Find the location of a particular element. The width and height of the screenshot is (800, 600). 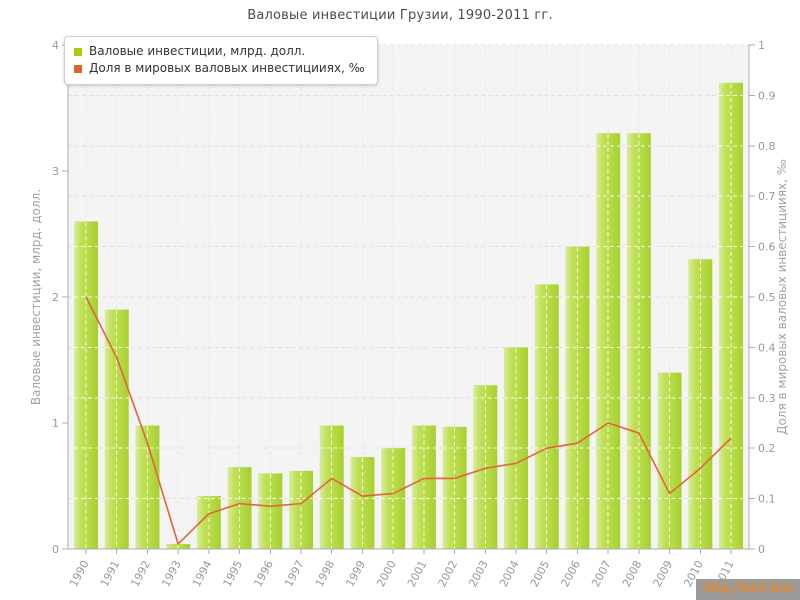

bar-1995 is located at coordinates (239, 508).